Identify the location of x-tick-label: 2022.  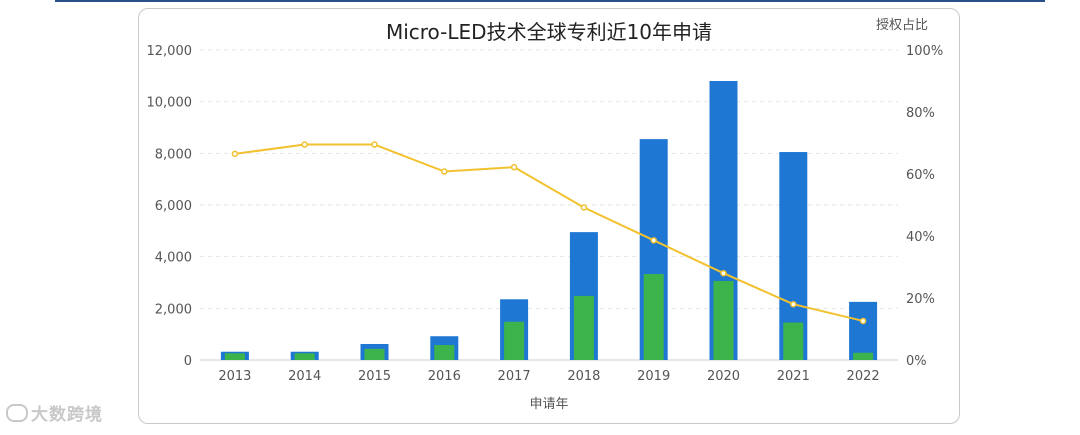
(863, 376).